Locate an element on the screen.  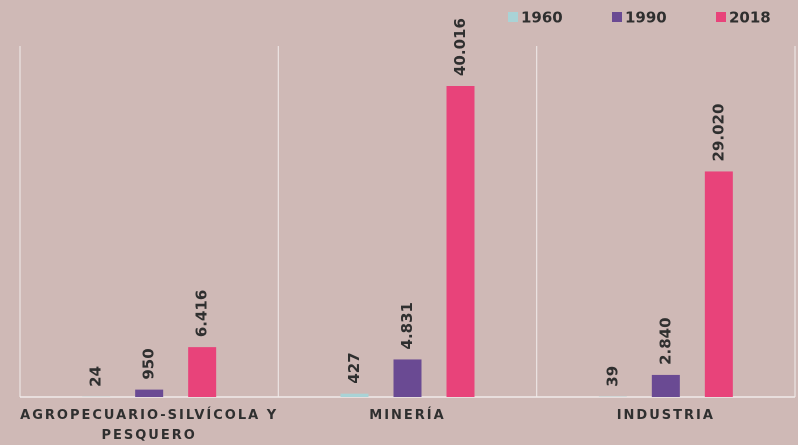
legend-label: 2018 is located at coordinates (750, 18).